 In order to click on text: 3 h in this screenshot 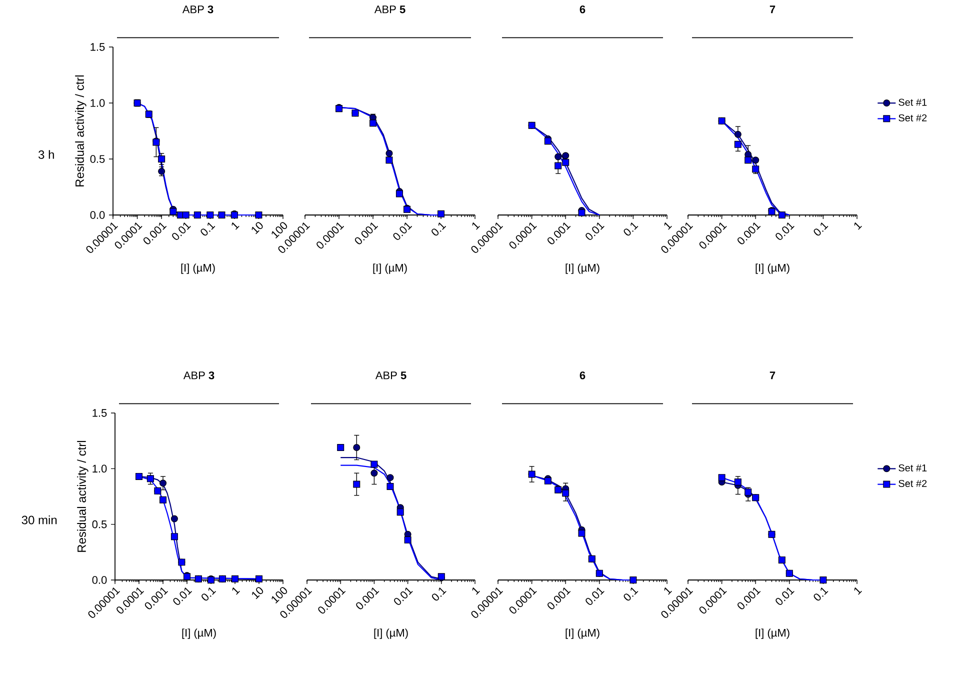, I will do `click(46, 154)`.